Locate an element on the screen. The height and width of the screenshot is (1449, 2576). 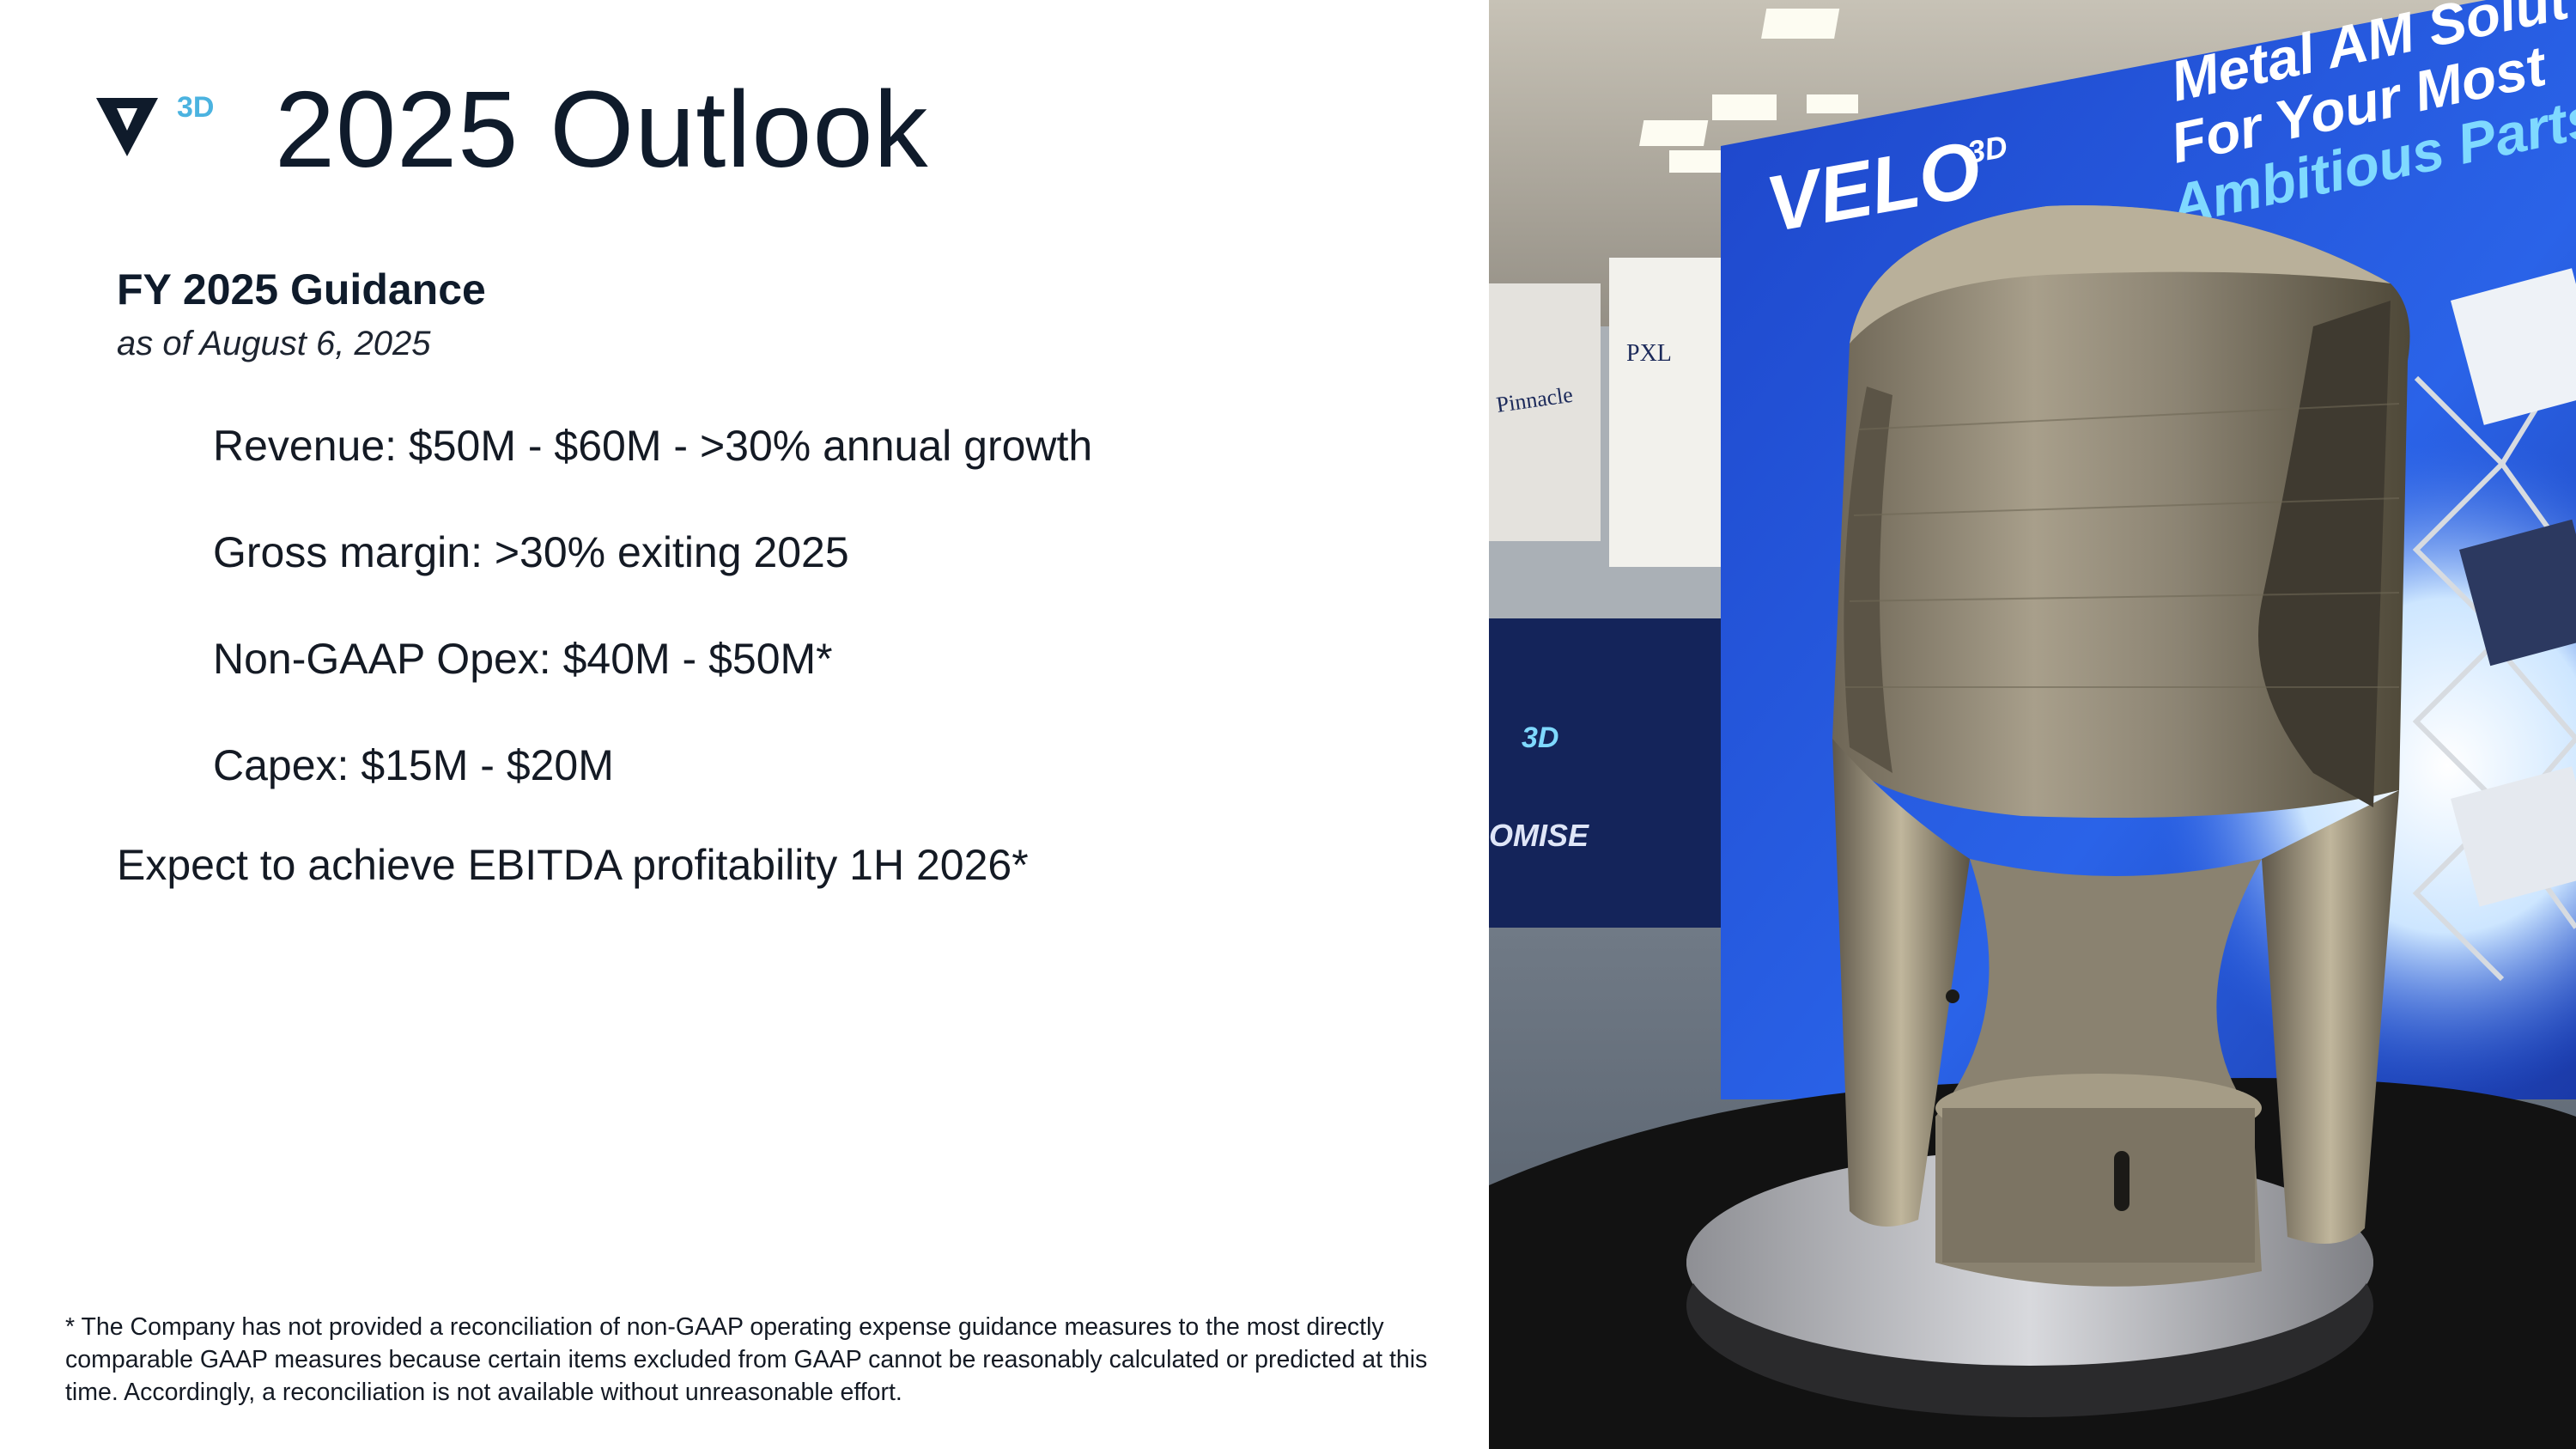
guidance-item-capex: Capex: $15M - $20M is located at coordinates (413, 765).